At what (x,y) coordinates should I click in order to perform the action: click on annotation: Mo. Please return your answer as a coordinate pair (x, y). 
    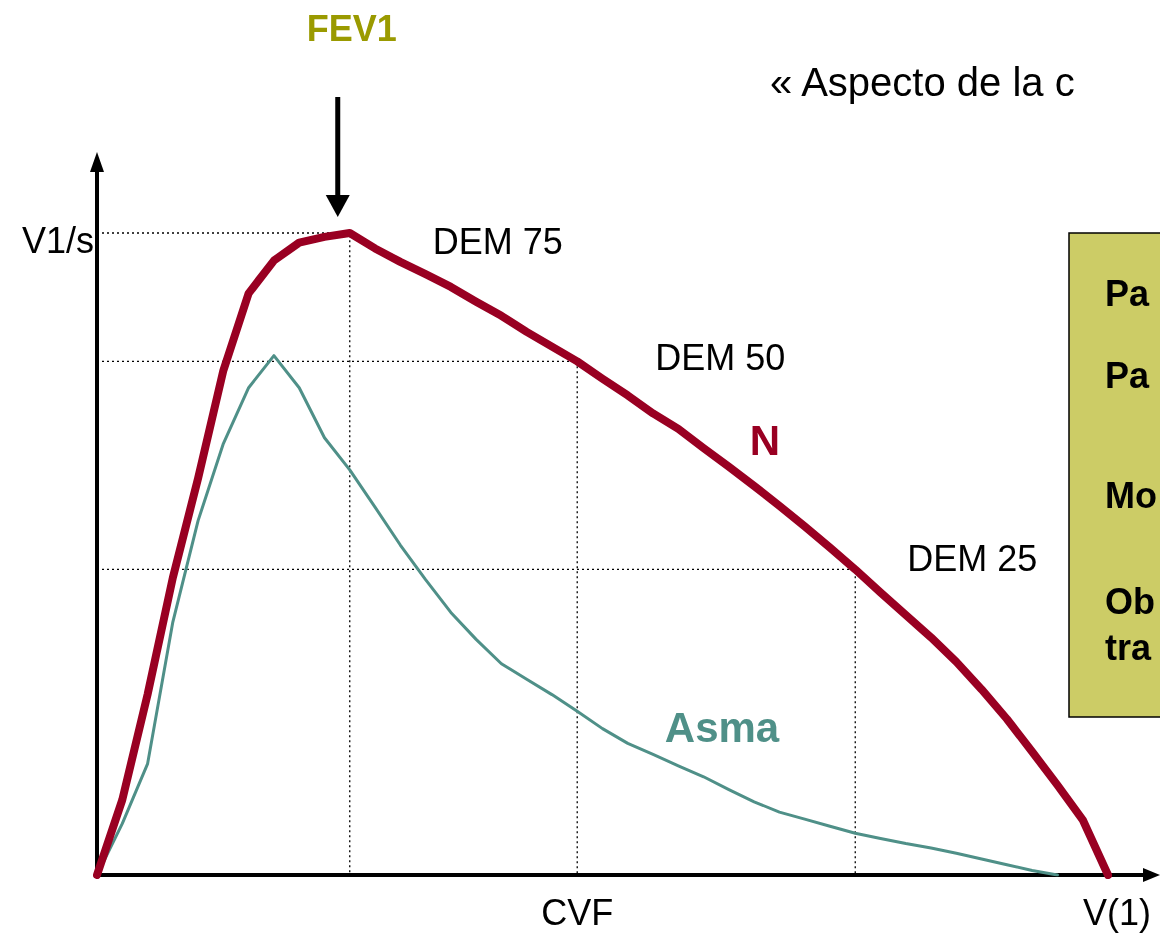
    Looking at the image, I should click on (1131, 495).